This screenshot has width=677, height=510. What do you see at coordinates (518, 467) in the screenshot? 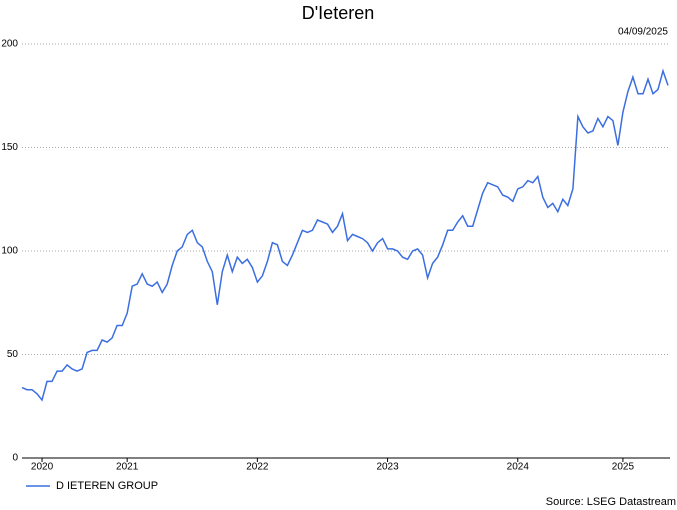
I see `x-tick-label: 2024` at bounding box center [518, 467].